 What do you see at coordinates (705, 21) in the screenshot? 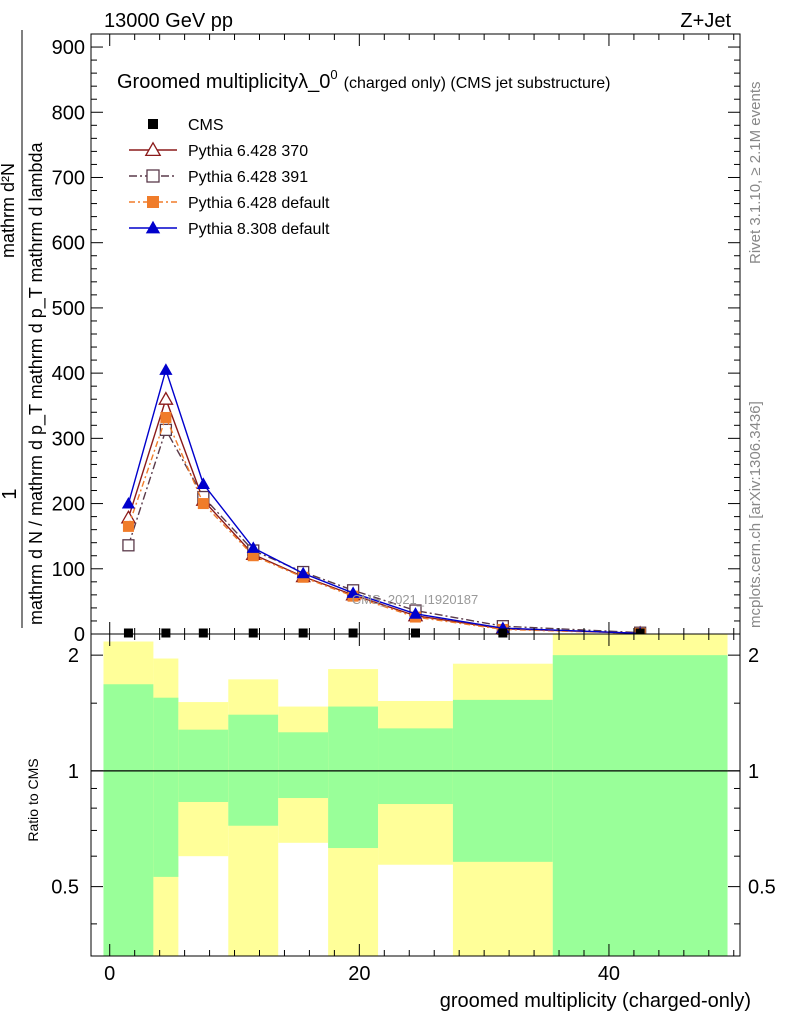
I see `header-right: Z+Jet` at bounding box center [705, 21].